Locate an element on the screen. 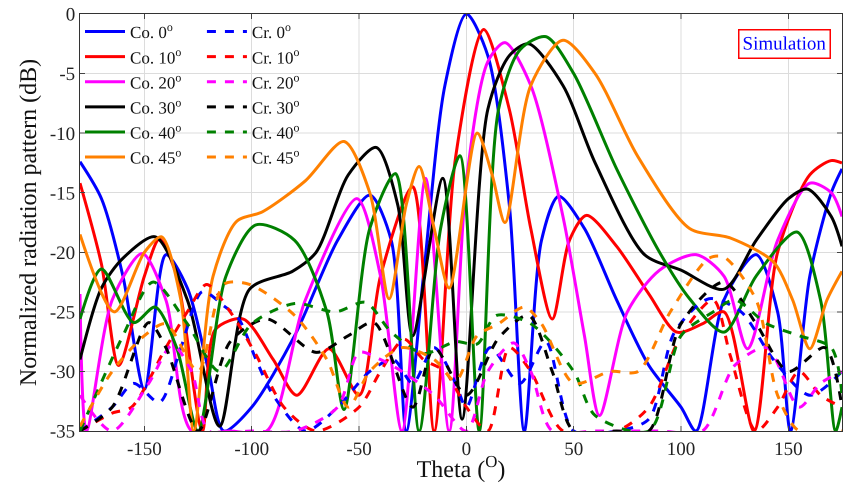 The height and width of the screenshot is (483, 846). y-tick-label: -25 is located at coordinates (63, 313).